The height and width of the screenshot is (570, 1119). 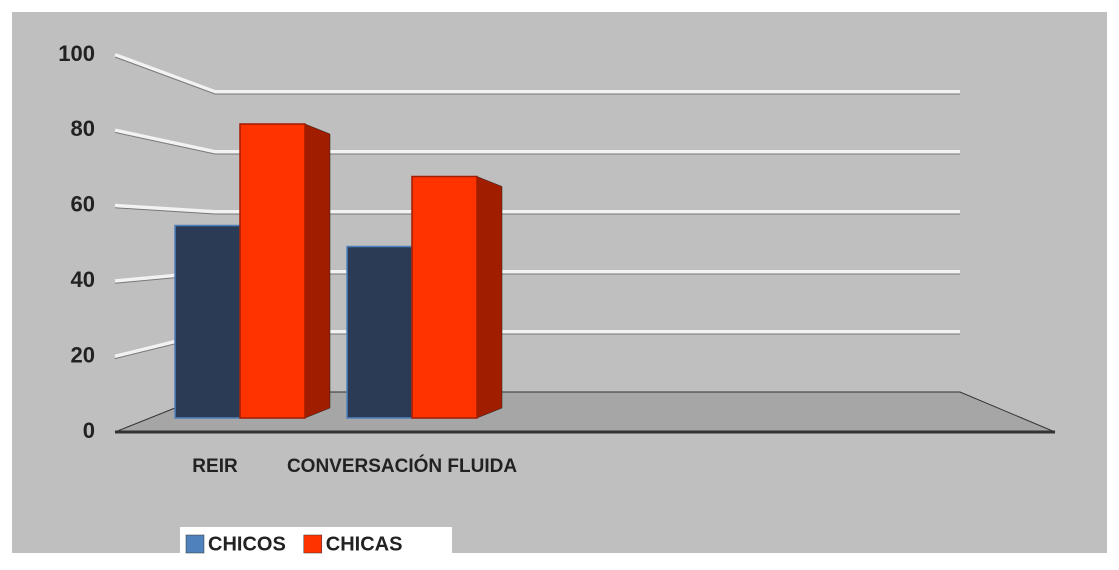 I want to click on y-tick-label: 20, so click(x=83, y=354).